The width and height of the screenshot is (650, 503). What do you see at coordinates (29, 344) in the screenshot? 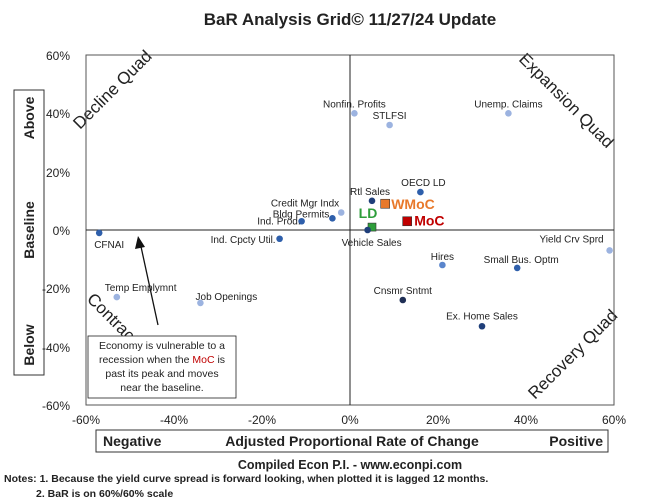
I see `y-label-below: Below` at bounding box center [29, 344].